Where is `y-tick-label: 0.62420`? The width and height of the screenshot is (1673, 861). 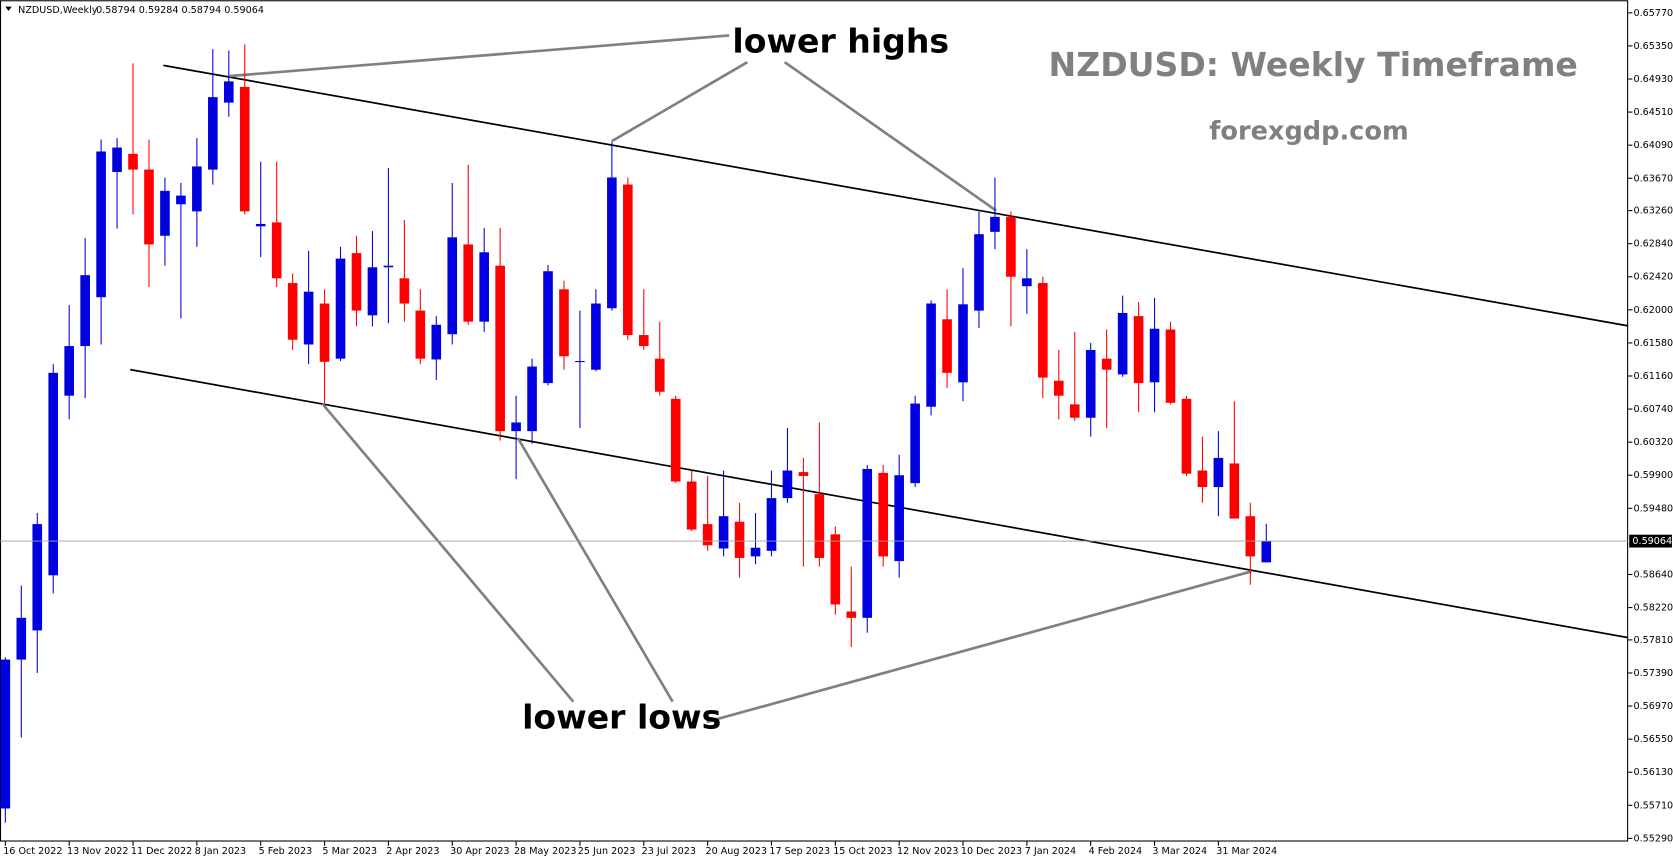
y-tick-label: 0.62420 is located at coordinates (1653, 277).